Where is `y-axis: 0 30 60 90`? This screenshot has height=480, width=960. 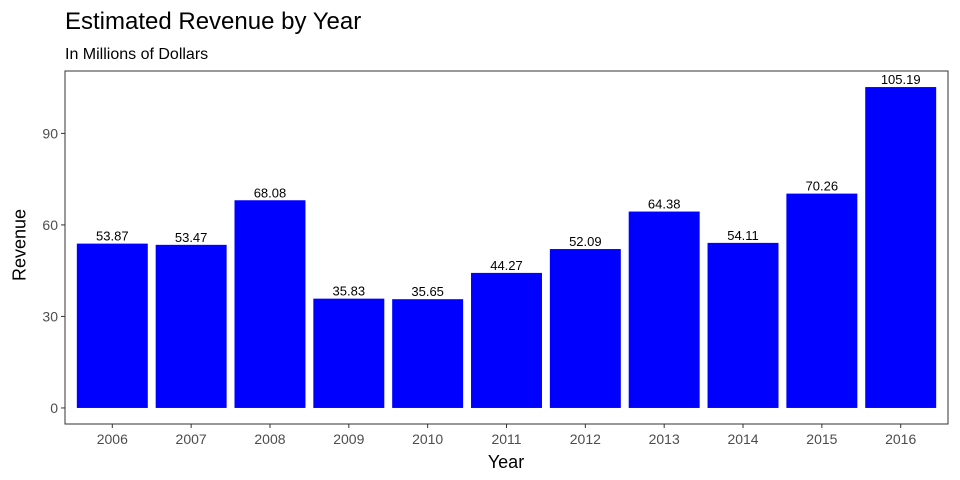
y-axis: 0 30 60 90 is located at coordinates (53, 270).